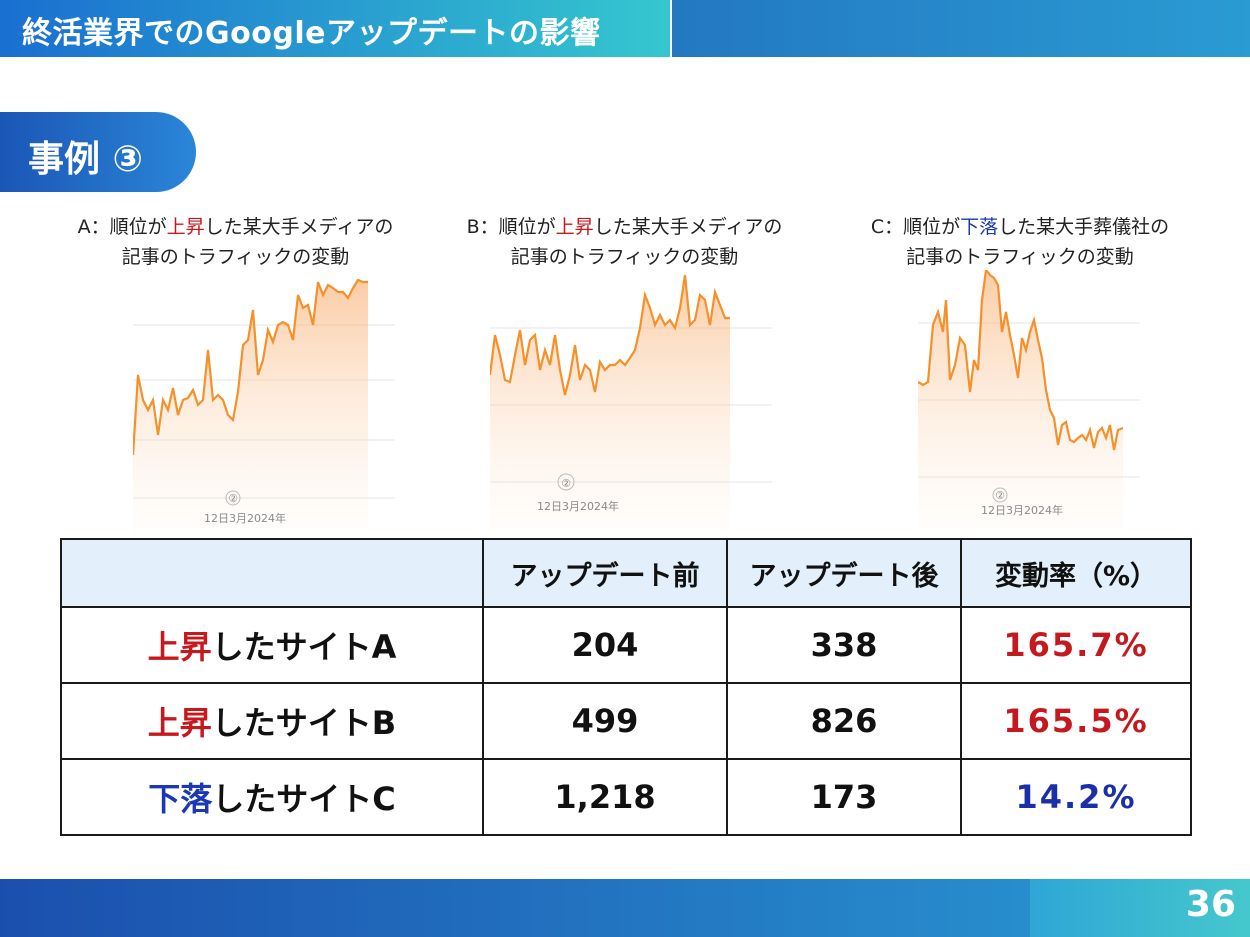 The image size is (1250, 937). Describe the element at coordinates (233, 498) in the screenshot. I see `chart-a-watermark: ②` at that location.